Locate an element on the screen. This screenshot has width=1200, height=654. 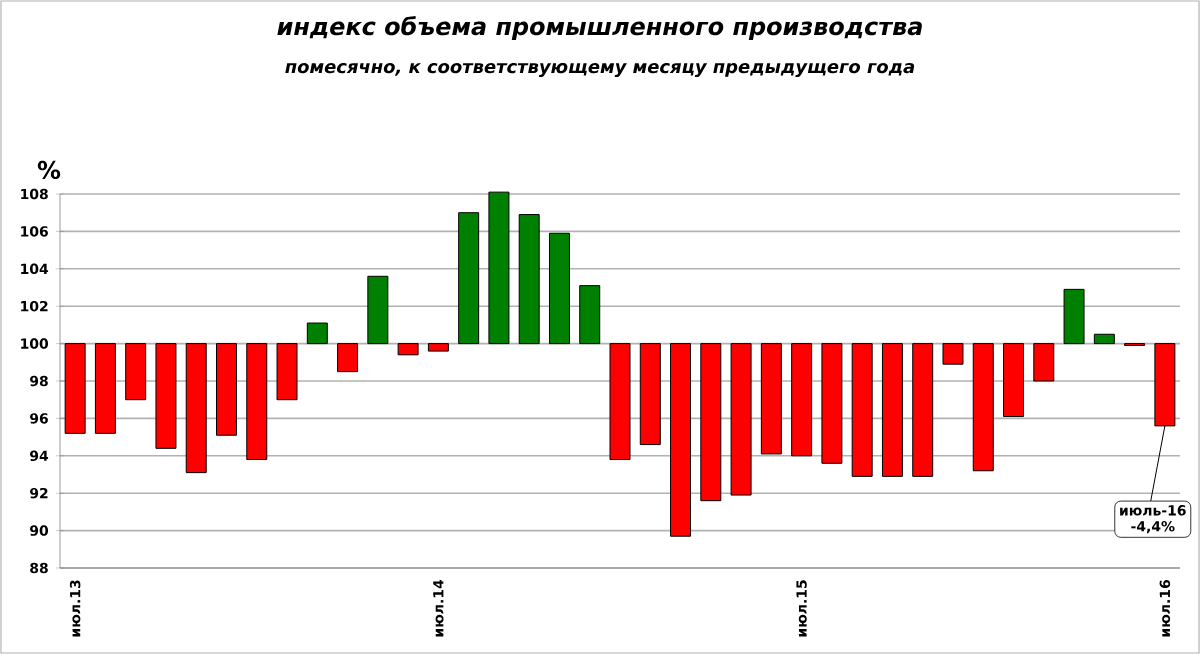
chart-title: индекс объема промышленного производства is located at coordinates (599, 28).